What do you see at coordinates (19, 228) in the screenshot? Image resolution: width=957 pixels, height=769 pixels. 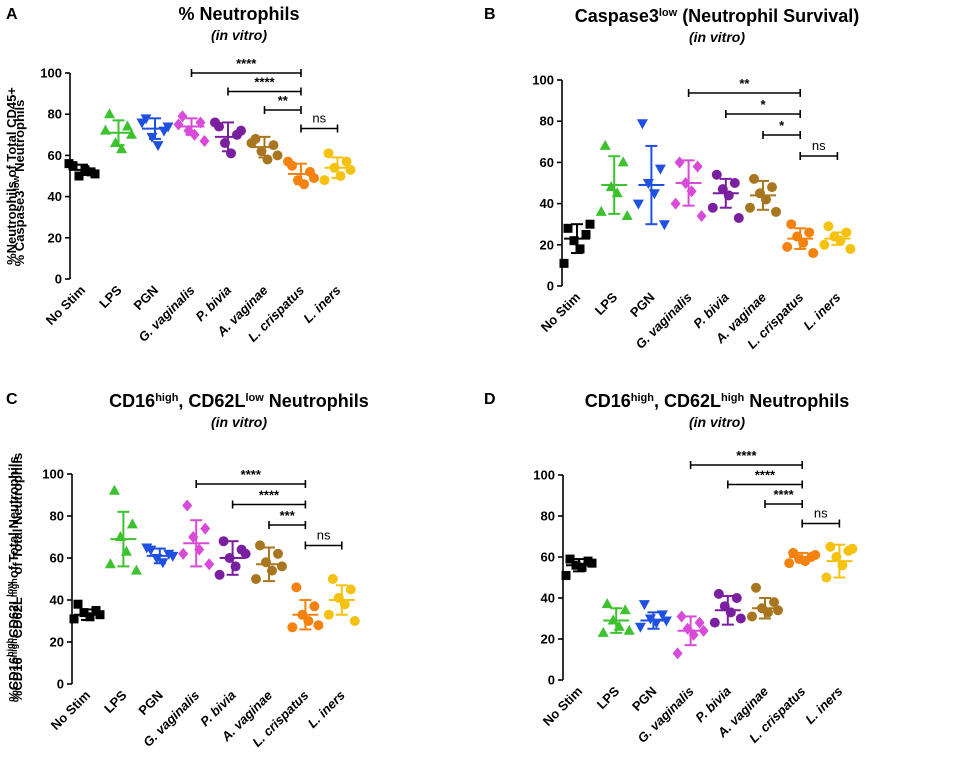 I see `y-label-text: % Caspase3` at bounding box center [19, 228].